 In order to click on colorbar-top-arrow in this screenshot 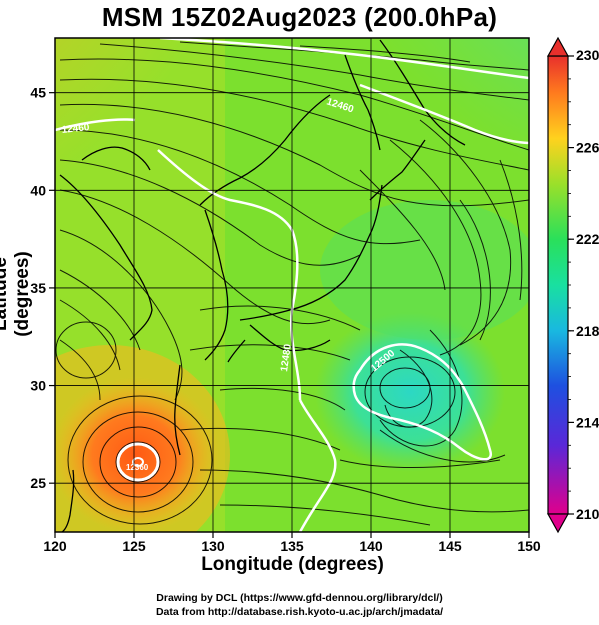, I will do `click(558, 46)`.